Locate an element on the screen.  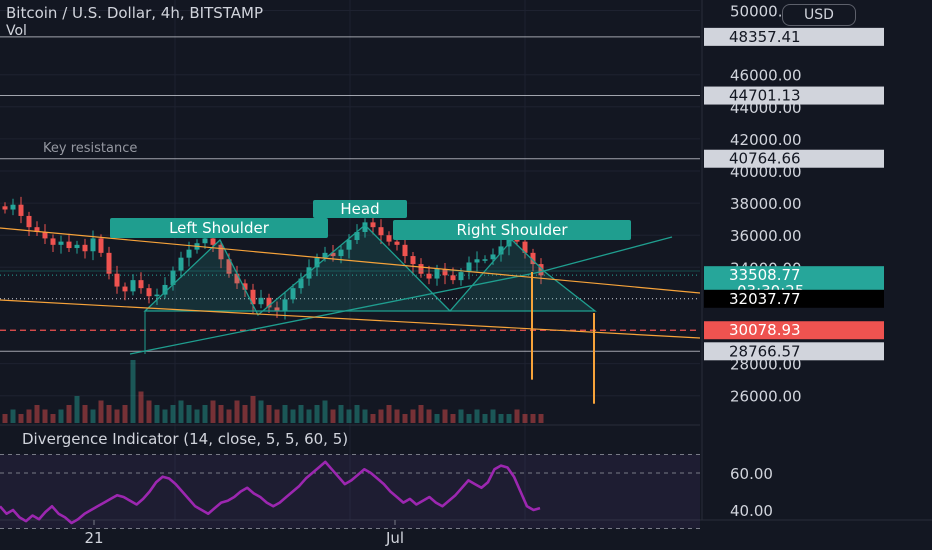
left-shoulder-label: Left Shoulder is located at coordinates (219, 228).